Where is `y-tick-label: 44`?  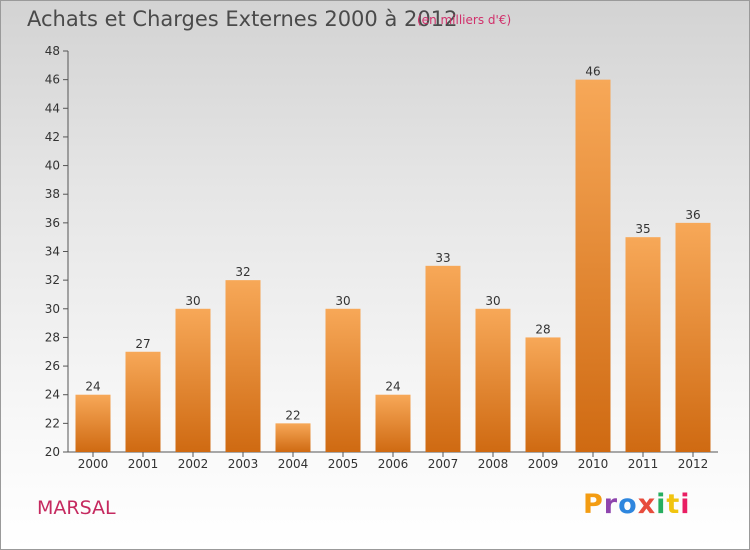
y-tick-label: 44 is located at coordinates (52, 108).